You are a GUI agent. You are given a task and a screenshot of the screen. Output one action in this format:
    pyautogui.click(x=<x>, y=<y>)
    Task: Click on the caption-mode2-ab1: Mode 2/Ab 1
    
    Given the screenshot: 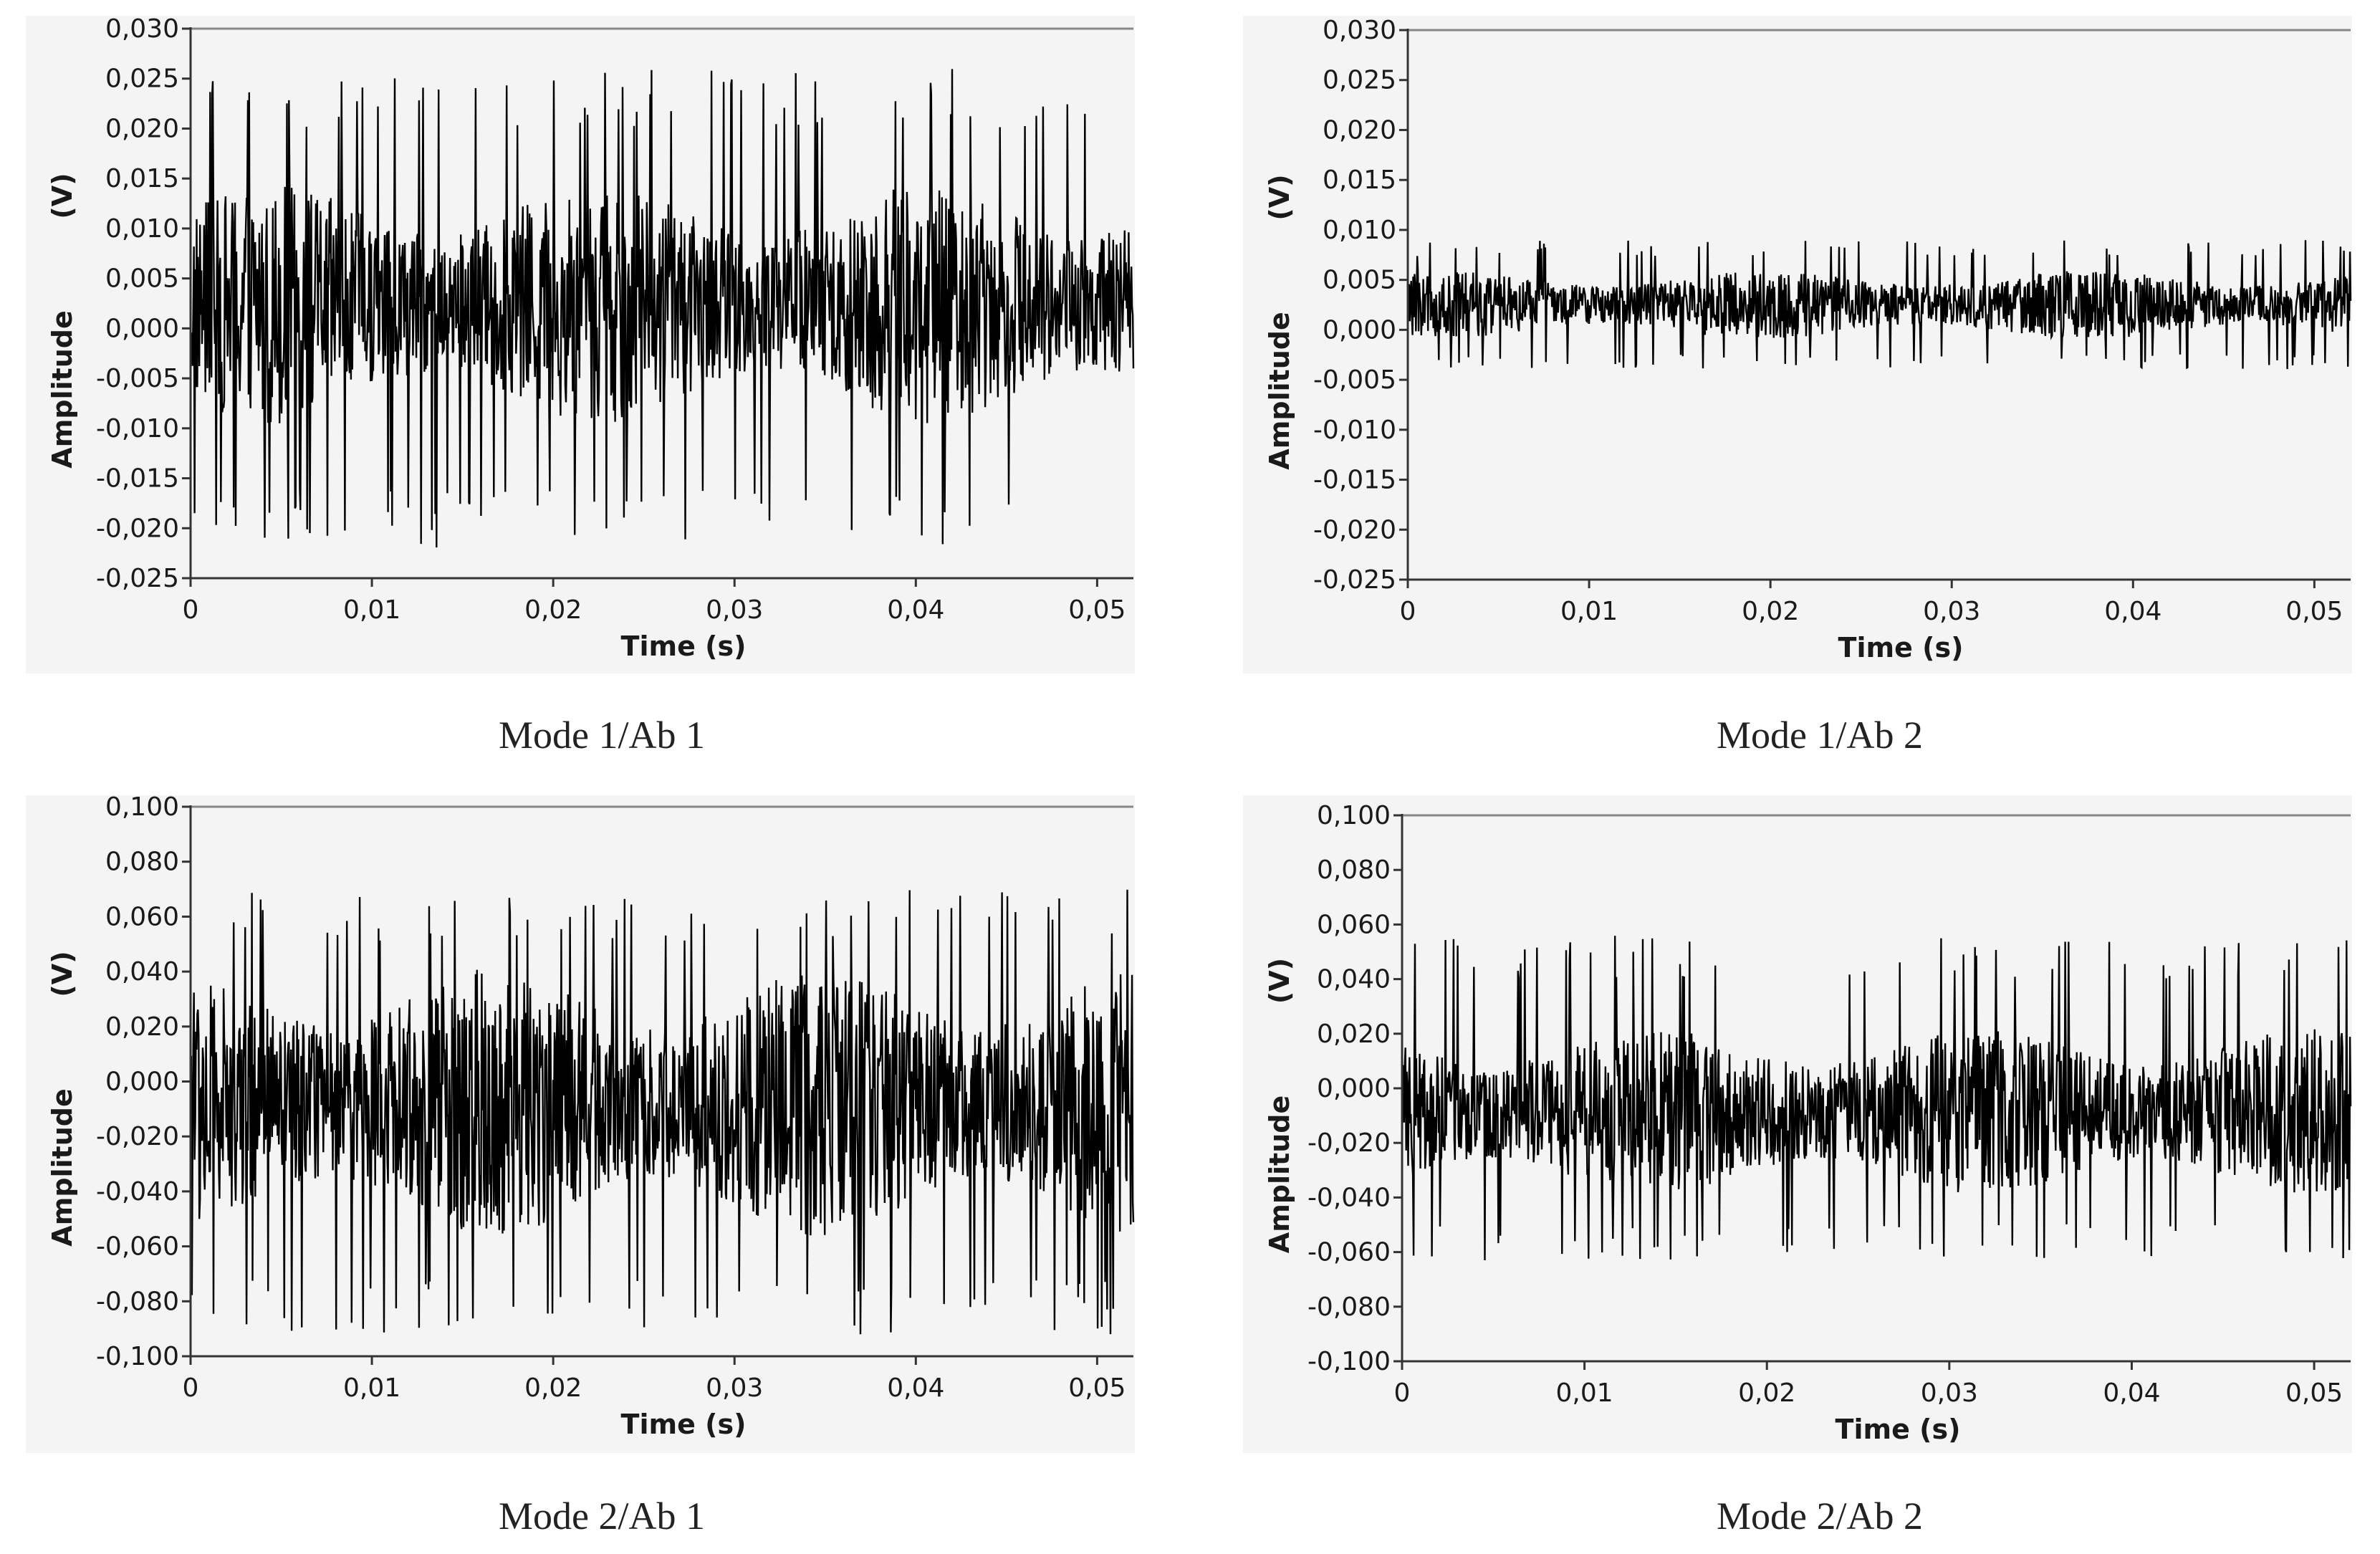 What is the action you would take?
    pyautogui.click(x=602, y=1516)
    